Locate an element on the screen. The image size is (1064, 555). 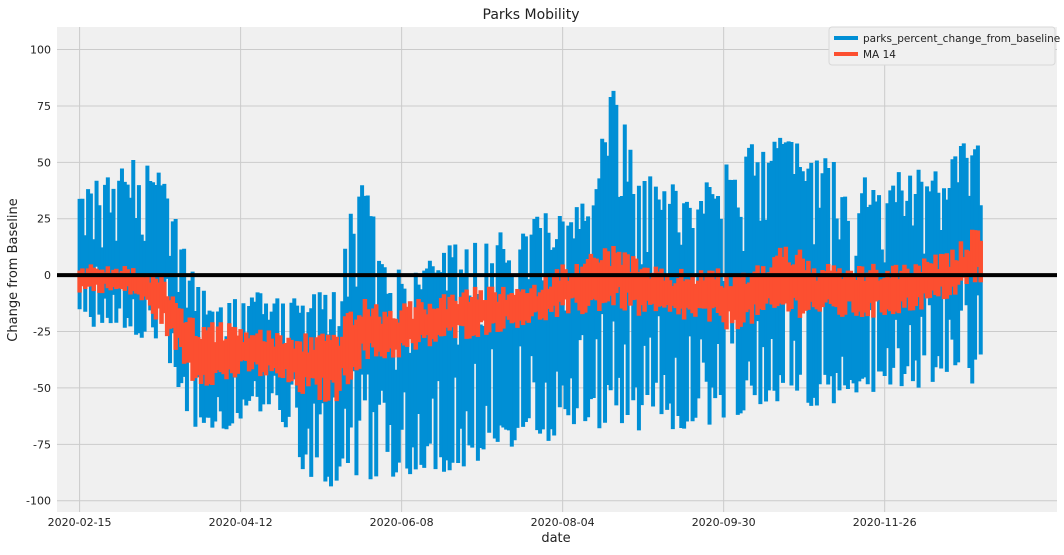
y-tick-label: 75 is located at coordinates (44, 106).